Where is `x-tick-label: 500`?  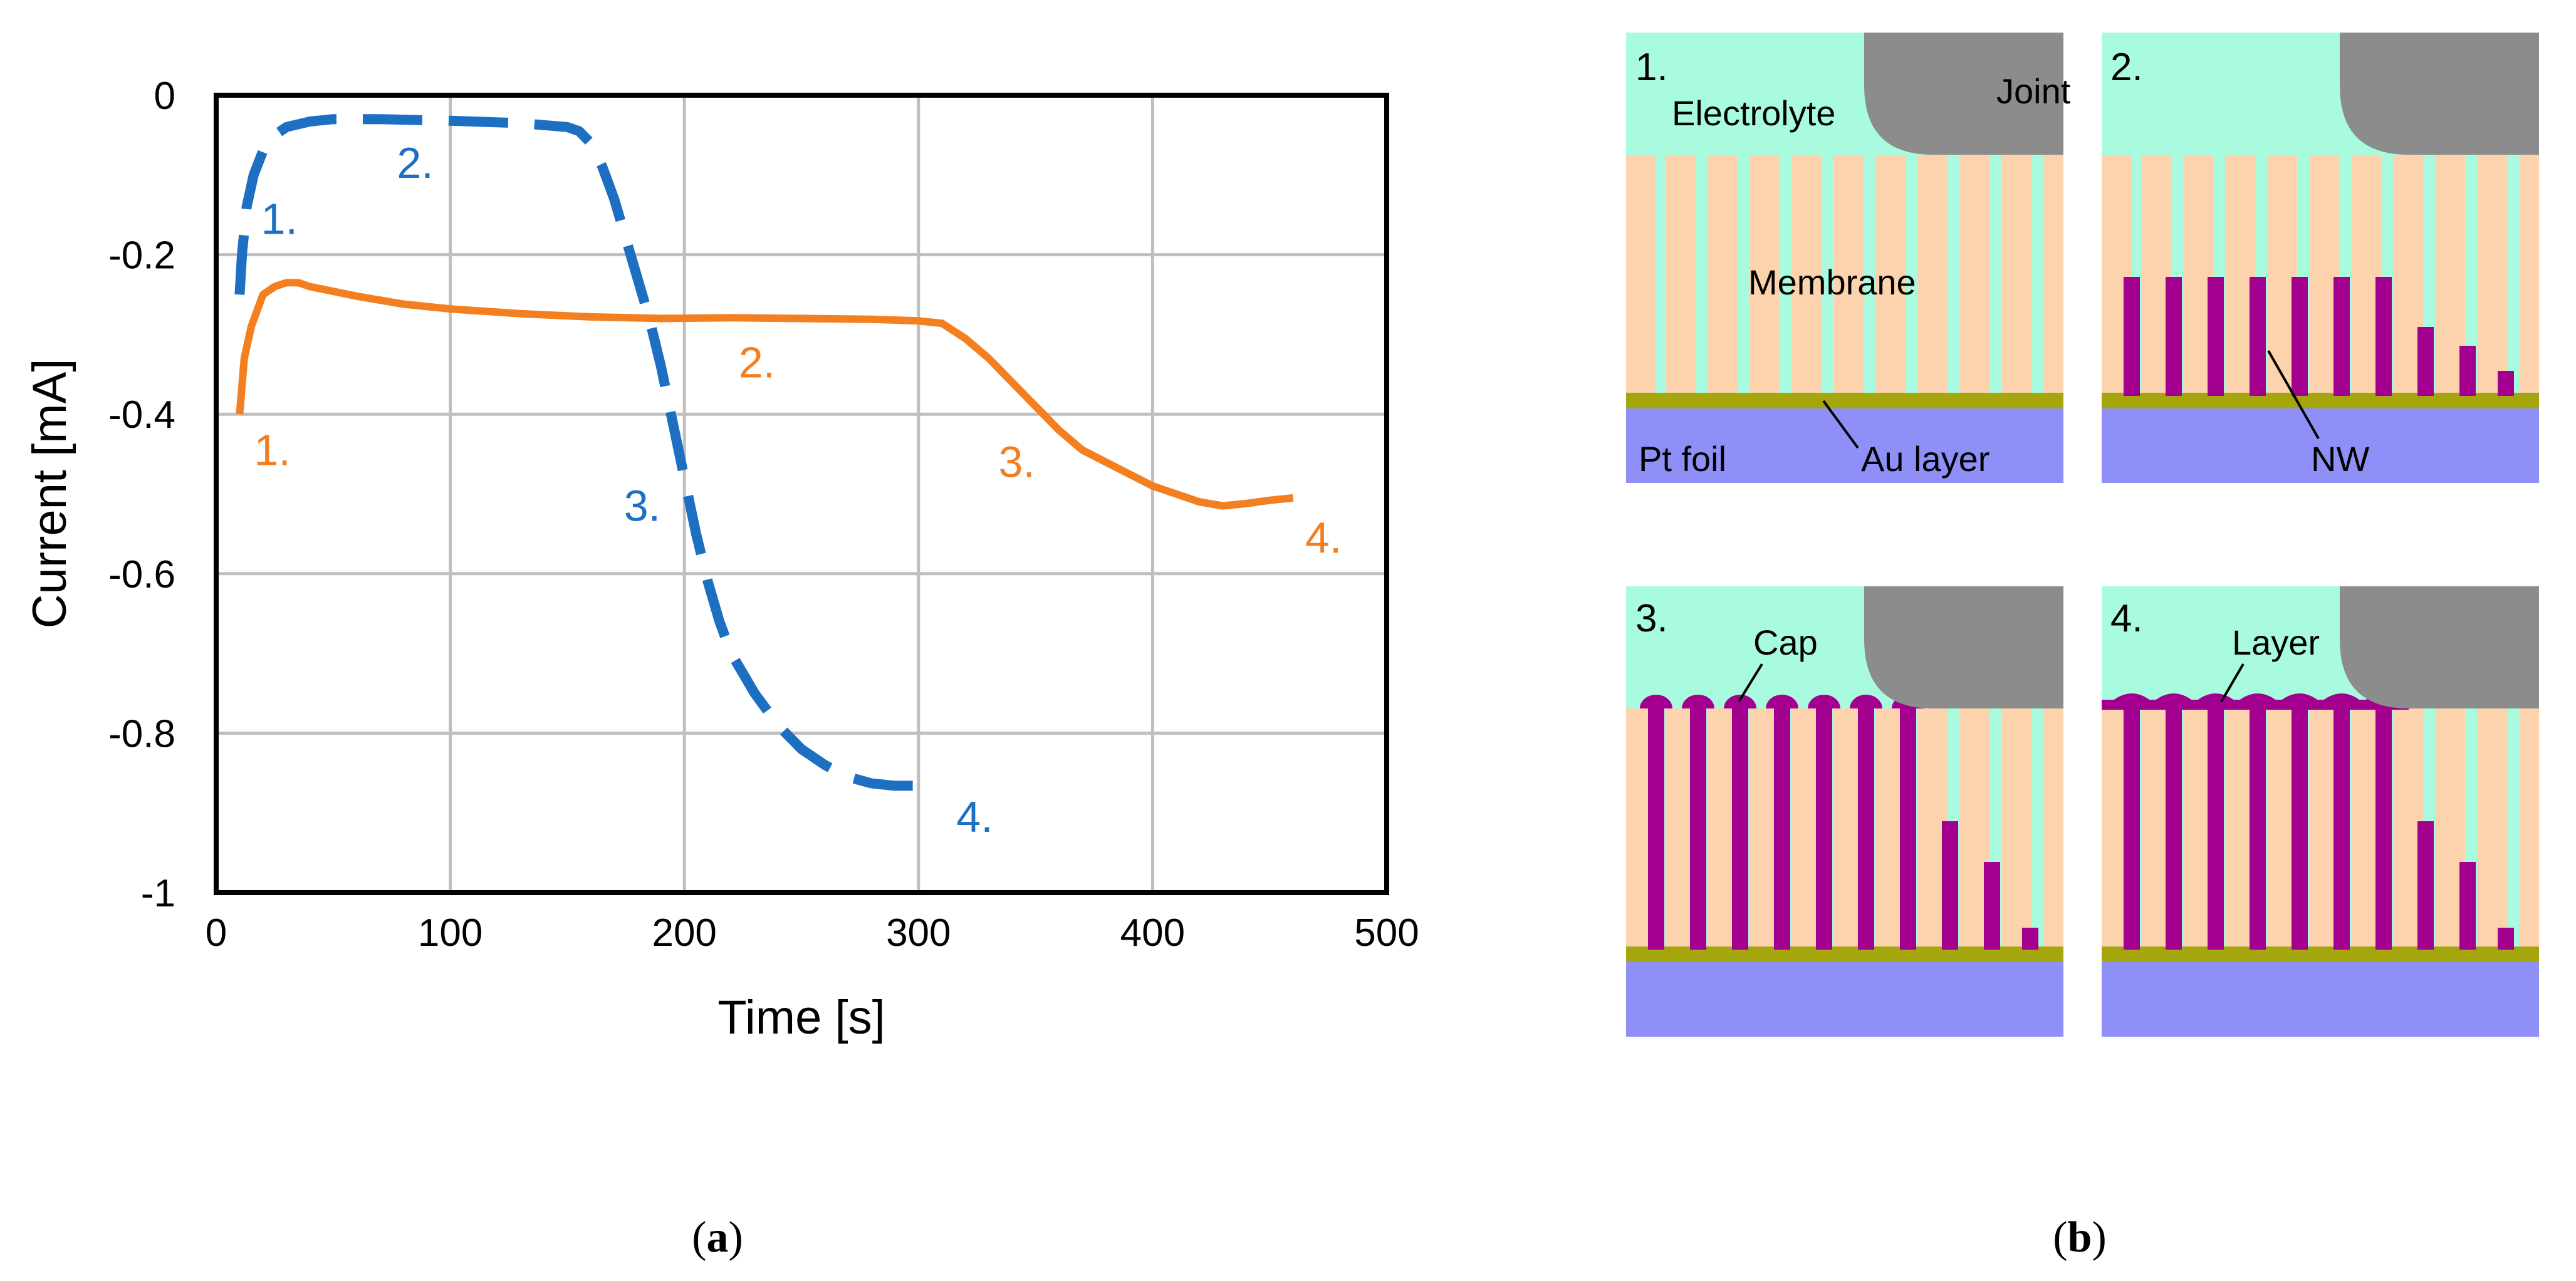
x-tick-label: 500 is located at coordinates (1387, 933).